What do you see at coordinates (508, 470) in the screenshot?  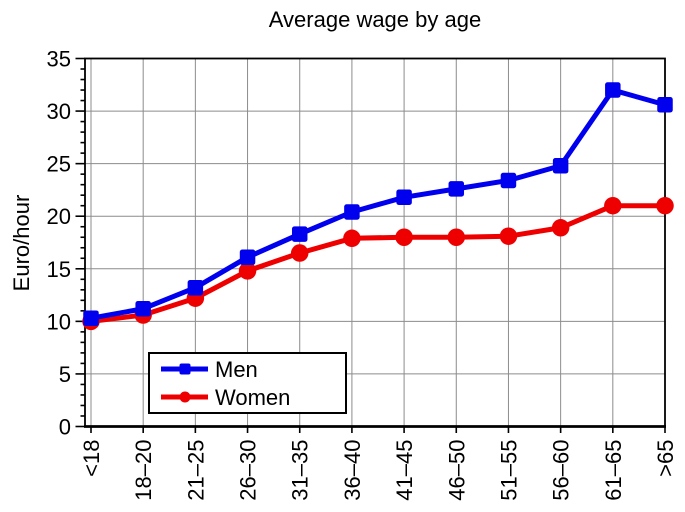 I see `x-tick-label: 51–55` at bounding box center [508, 470].